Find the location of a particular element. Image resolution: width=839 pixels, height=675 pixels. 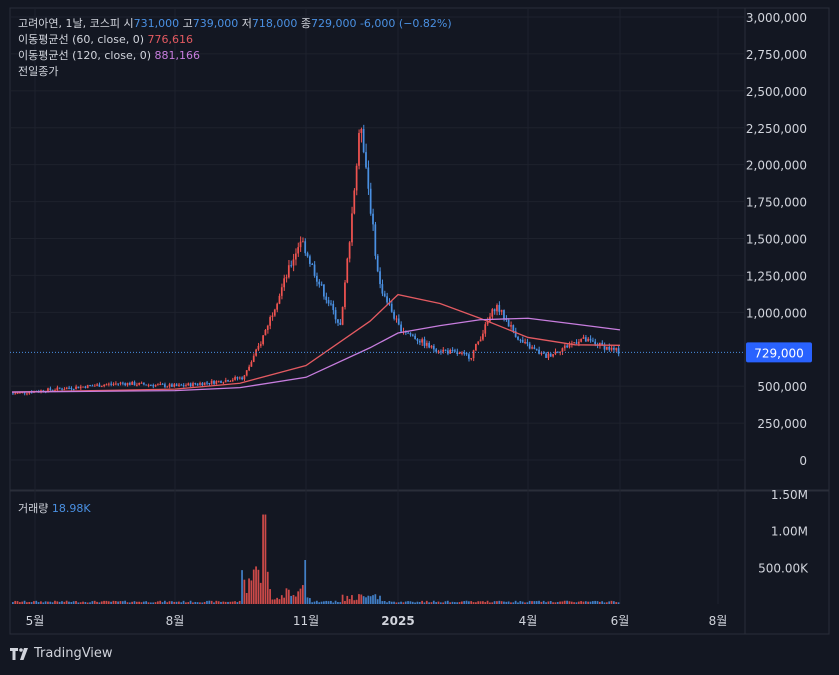

footer-brand: TradingView is located at coordinates (61, 653).